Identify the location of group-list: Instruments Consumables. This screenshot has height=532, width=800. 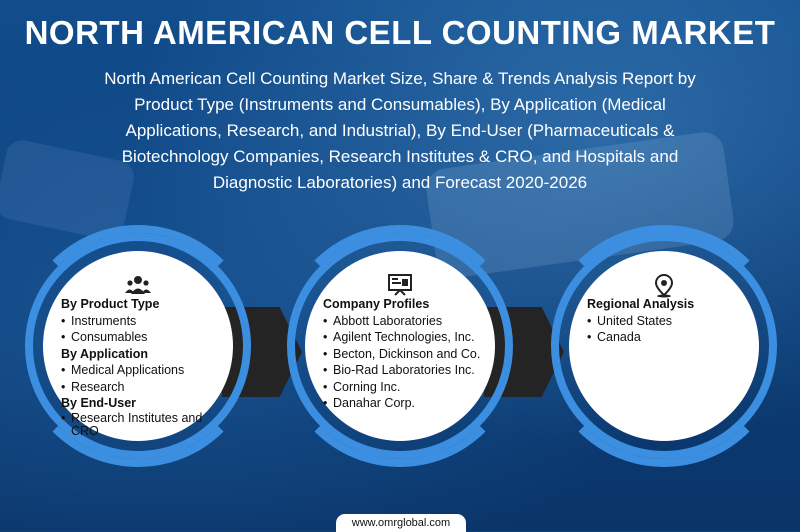
(145, 329).